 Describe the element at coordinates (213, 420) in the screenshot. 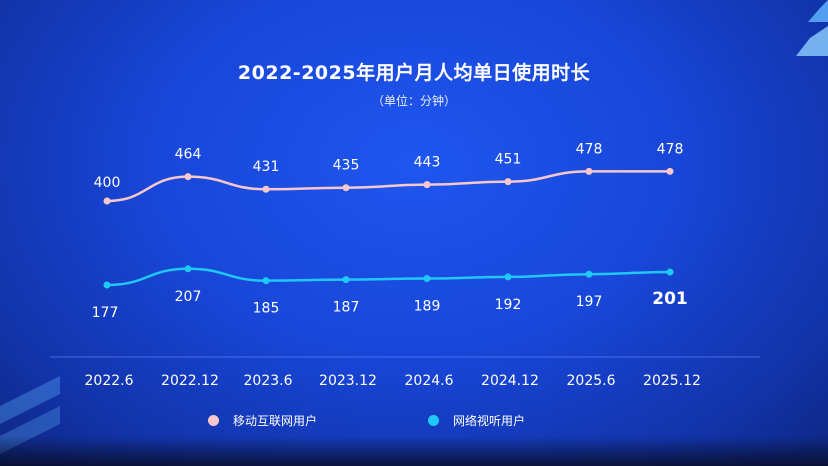

I see `legend-marker-mobile-icon` at that location.